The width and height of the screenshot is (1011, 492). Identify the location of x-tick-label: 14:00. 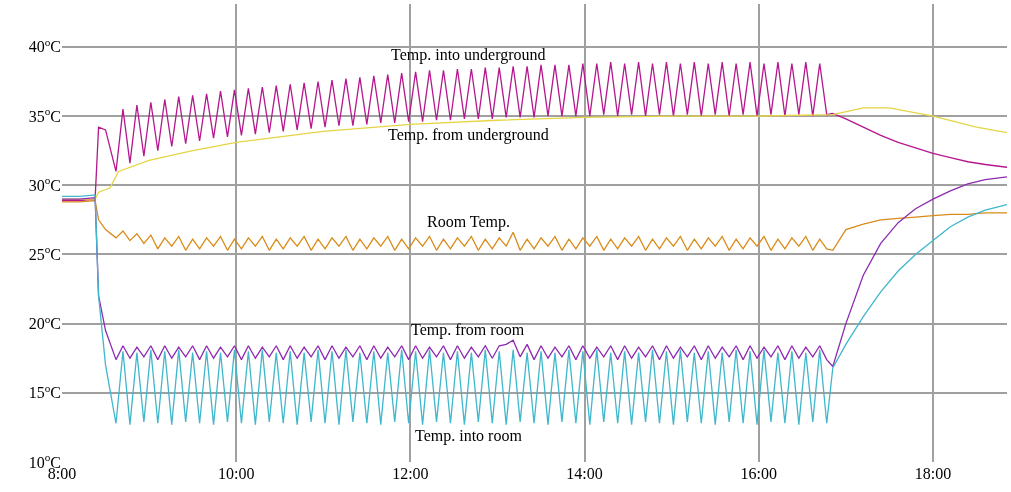
(584, 473).